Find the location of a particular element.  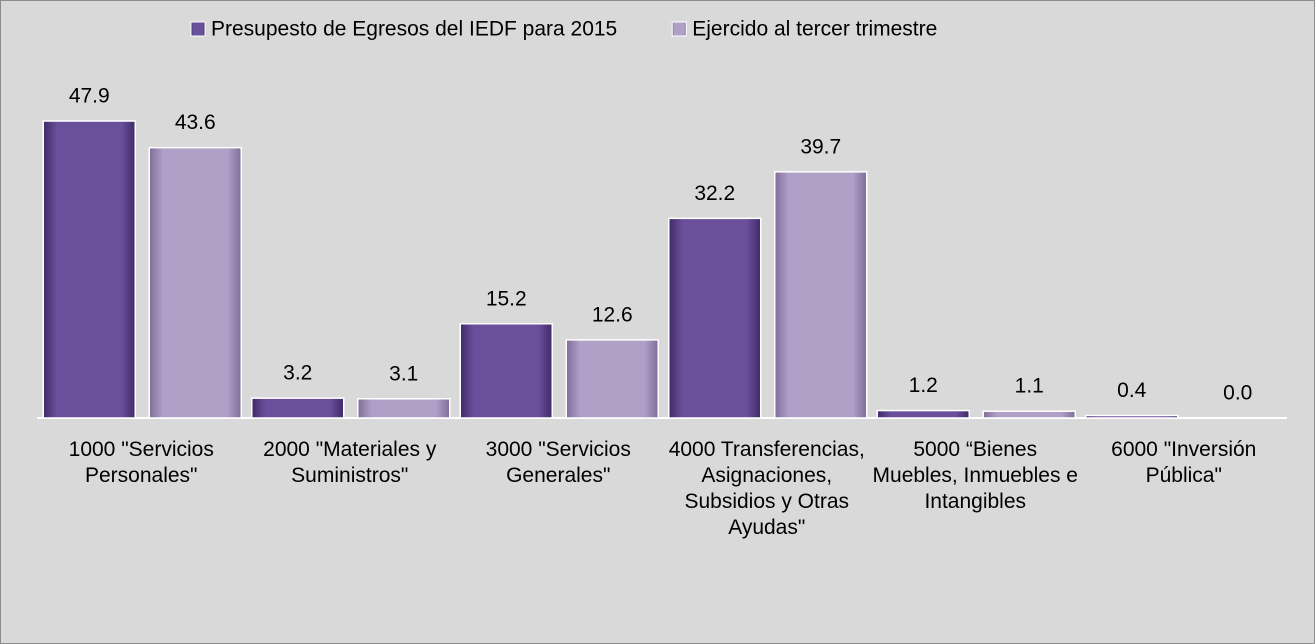

data-label: 39.7 is located at coordinates (820, 146).